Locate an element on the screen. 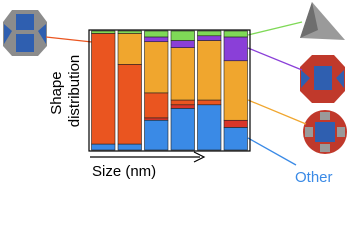 The image size is (347, 240). y-label-line: Shape is located at coordinates (56, 92).